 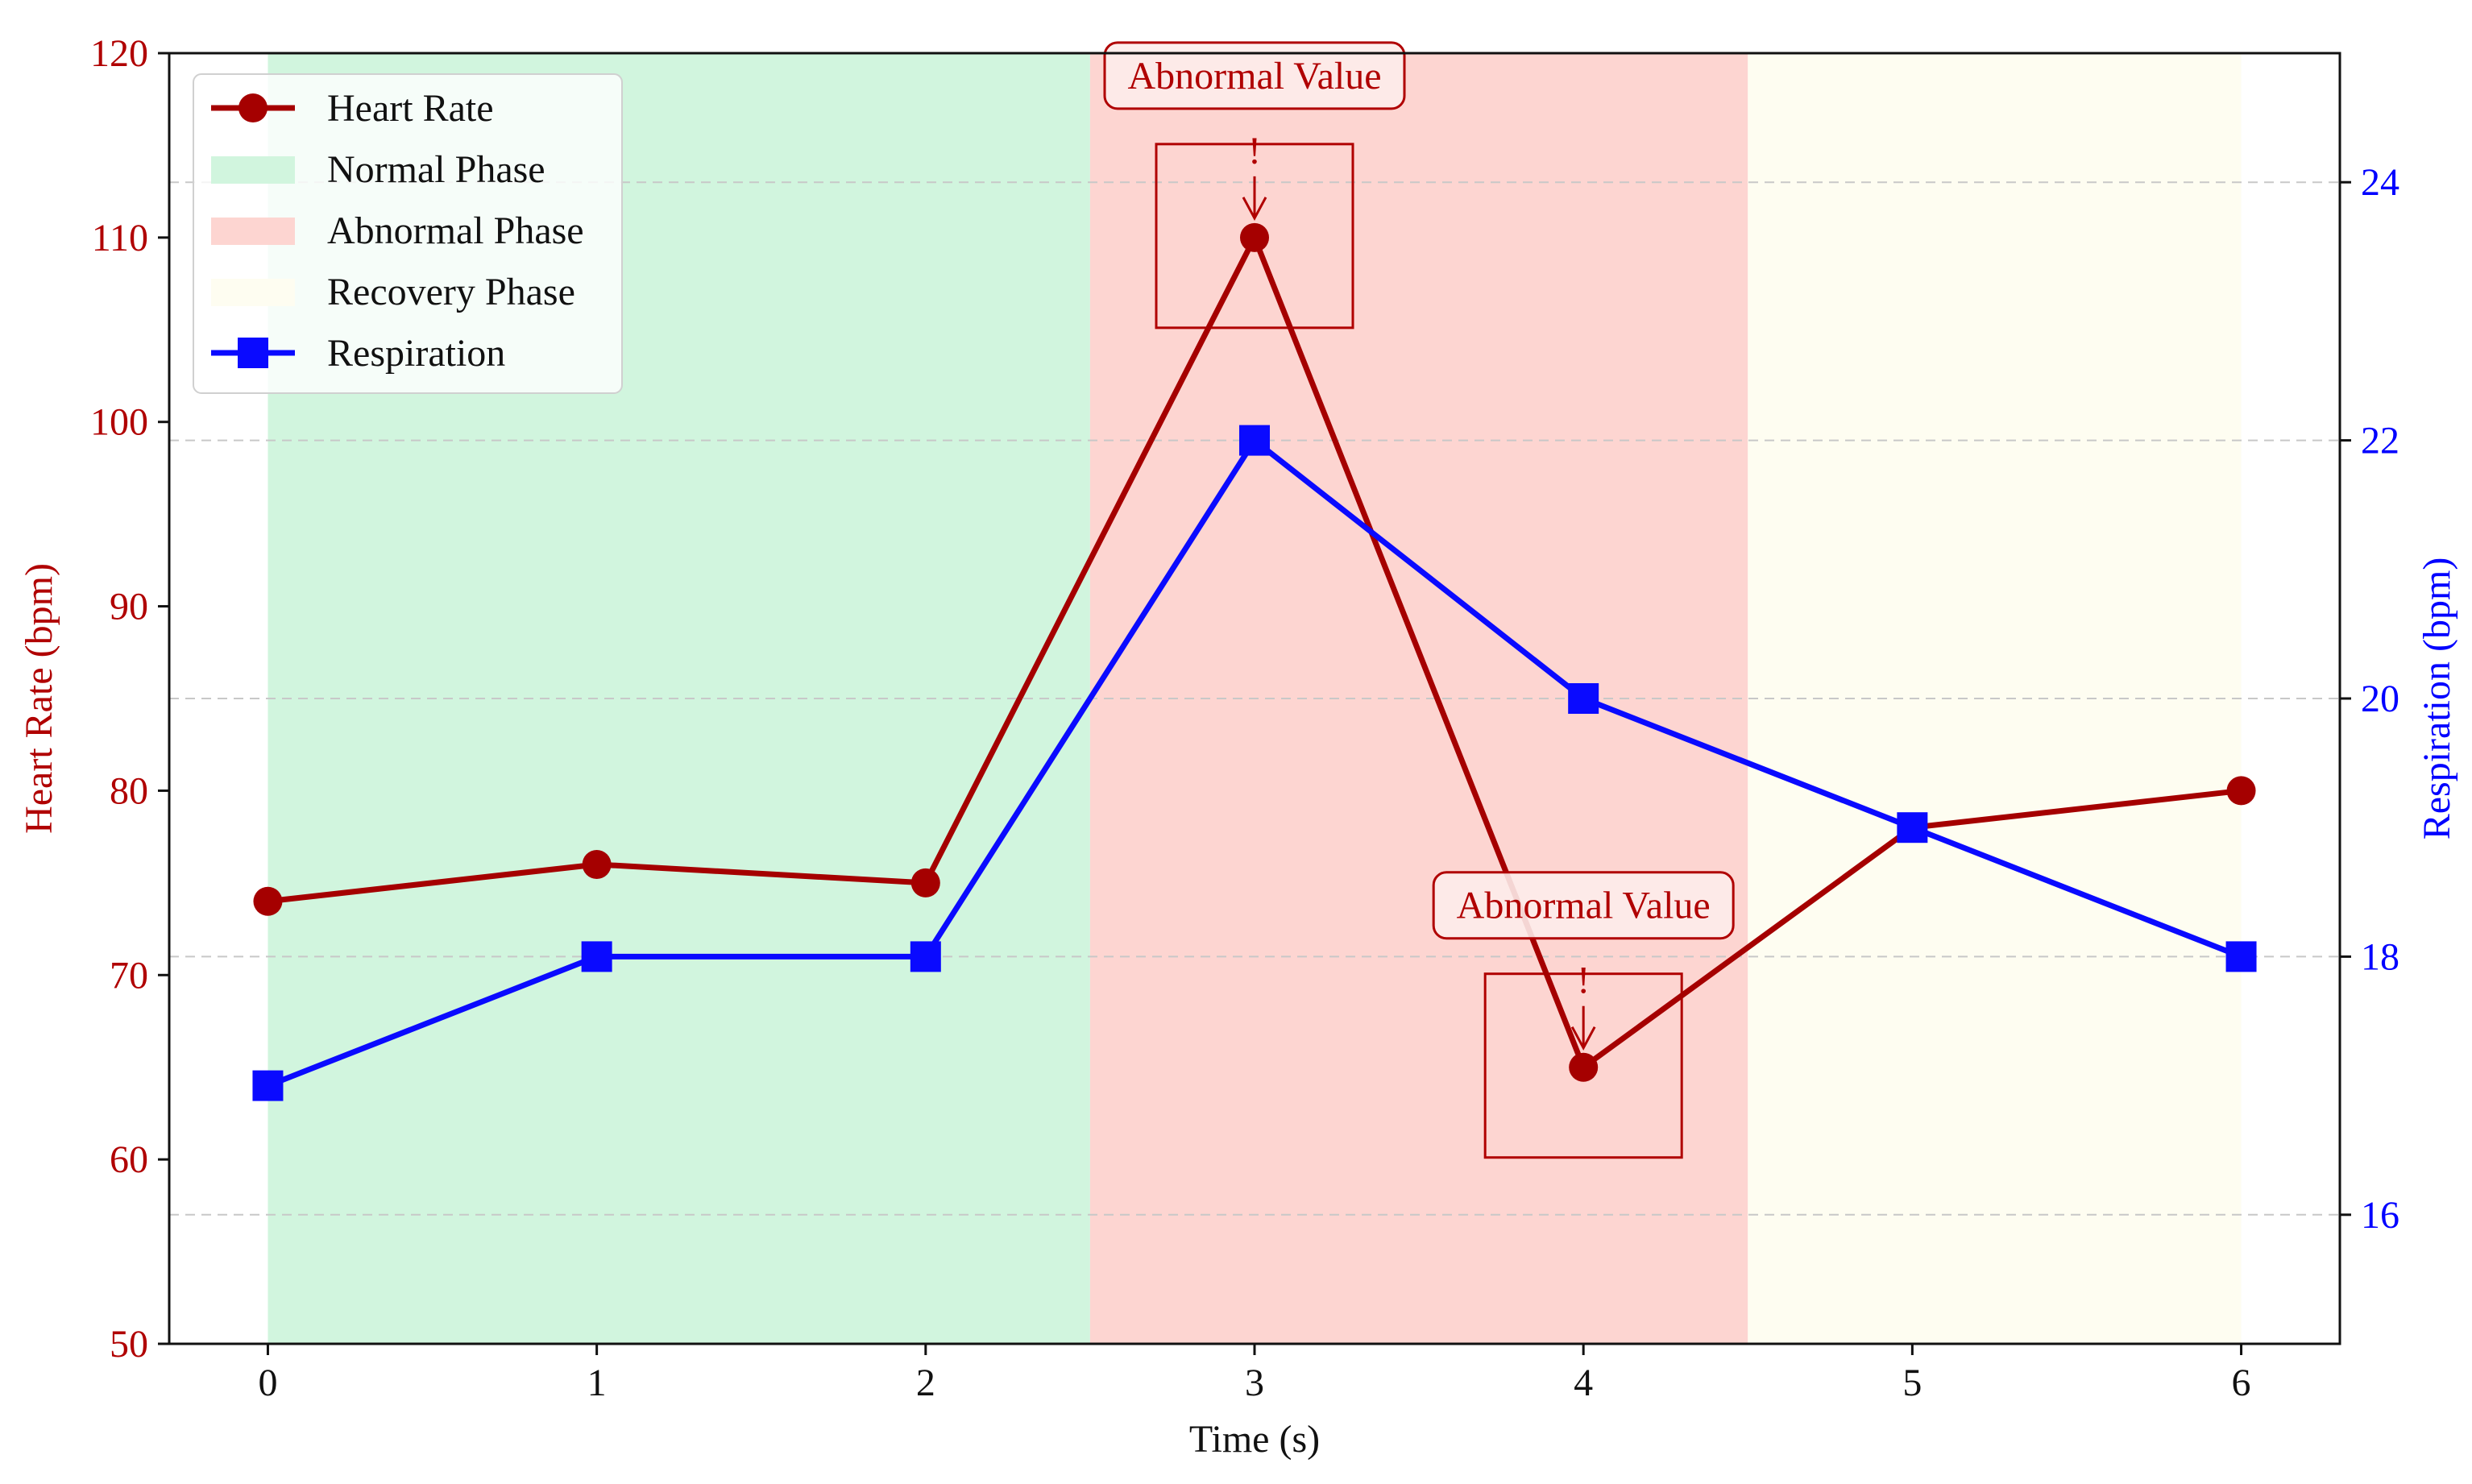 I want to click on left-y-tick-label: 100, so click(x=119, y=422).